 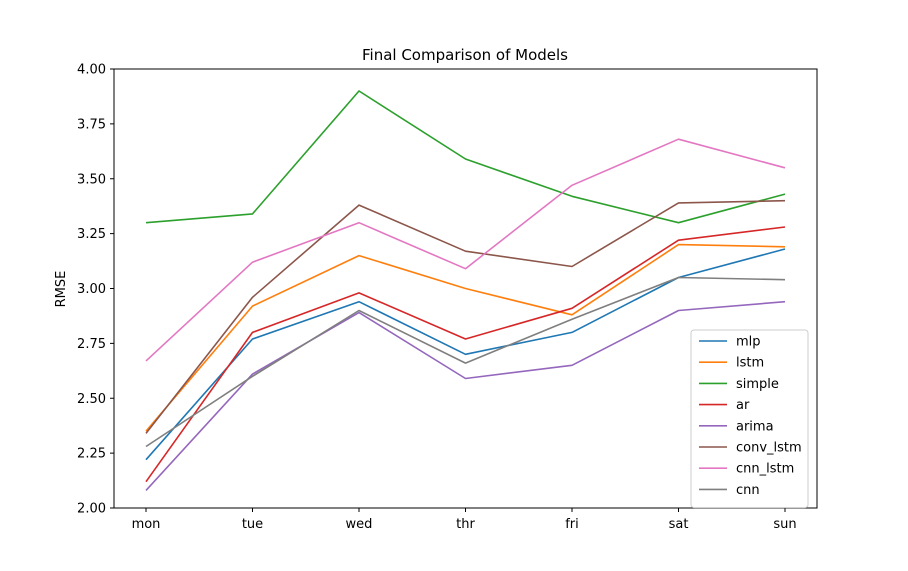 I want to click on x-tick-label: wed, so click(x=359, y=524).